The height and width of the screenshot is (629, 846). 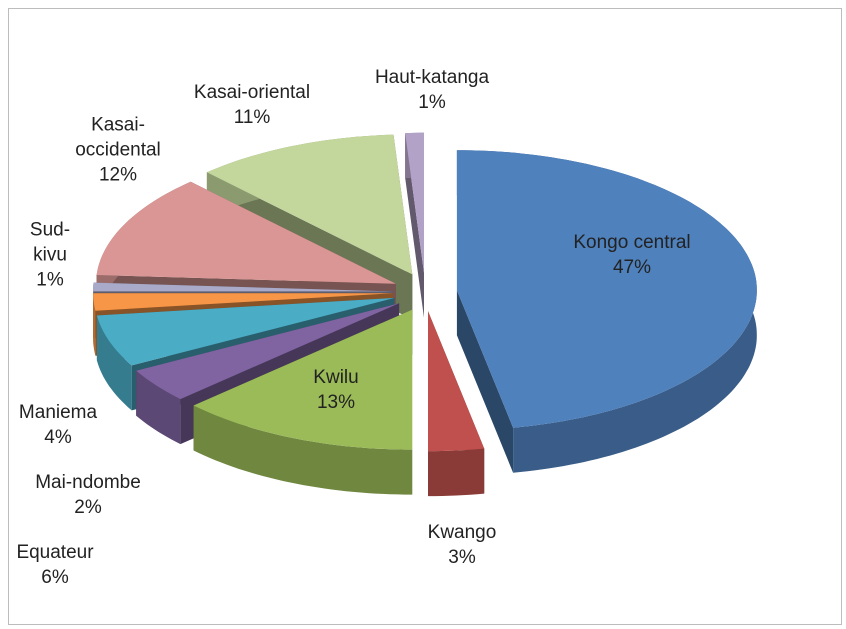 I want to click on data-label: Equateur 6%, so click(x=57, y=565).